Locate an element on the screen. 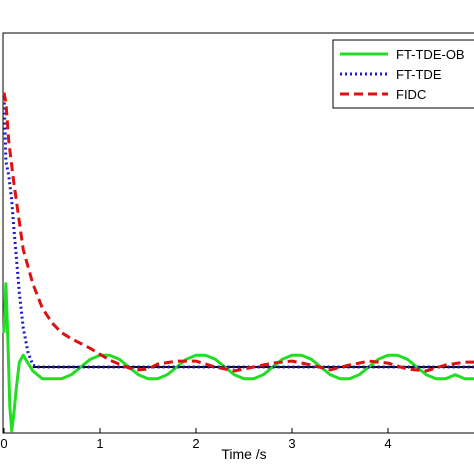 Image resolution: width=474 pixels, height=474 pixels. x-axis-ticks: 0 1 2 3 4 is located at coordinates (196, 439).